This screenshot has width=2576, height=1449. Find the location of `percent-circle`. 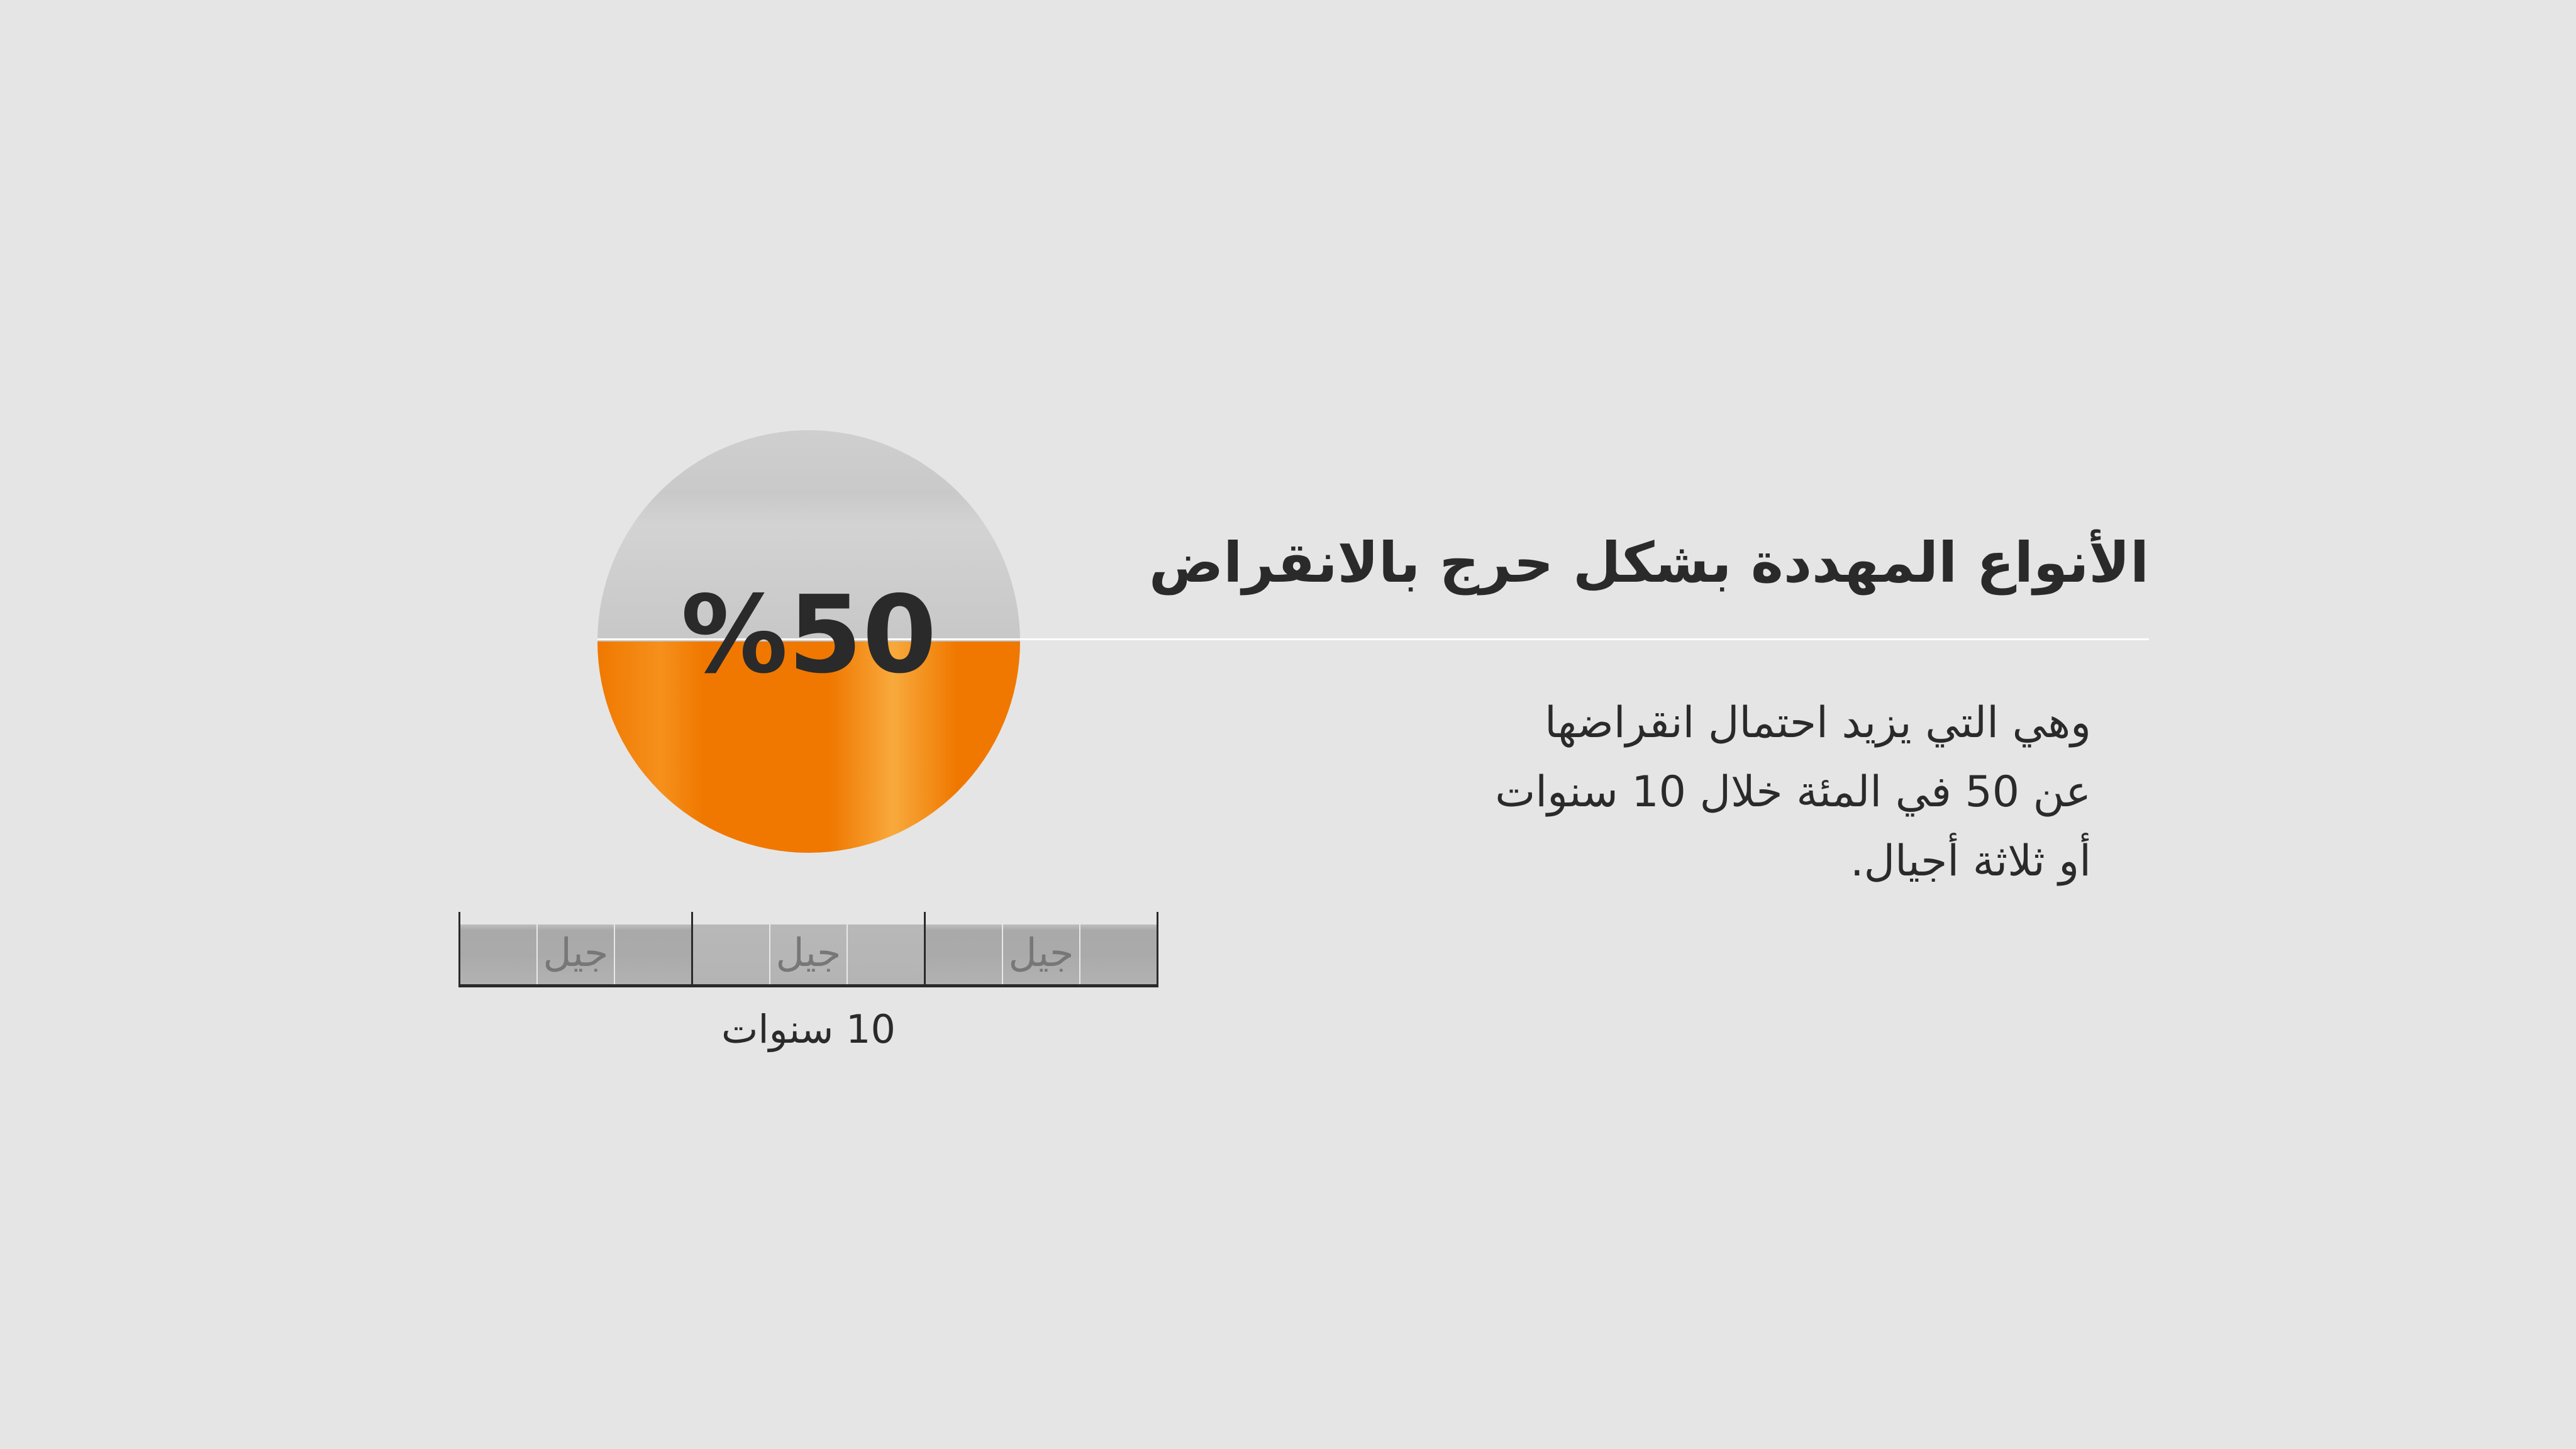

percent-circle is located at coordinates (808, 641).